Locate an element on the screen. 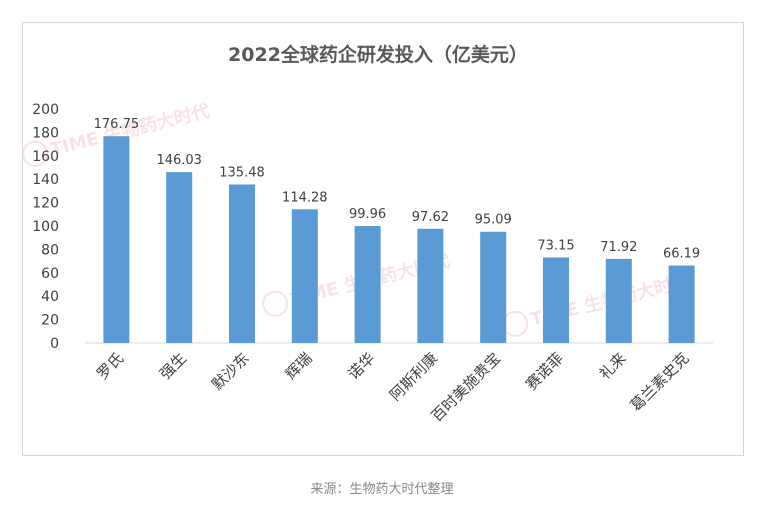 This screenshot has height=510, width=764. y-tick-label: 60 is located at coordinates (50, 274).